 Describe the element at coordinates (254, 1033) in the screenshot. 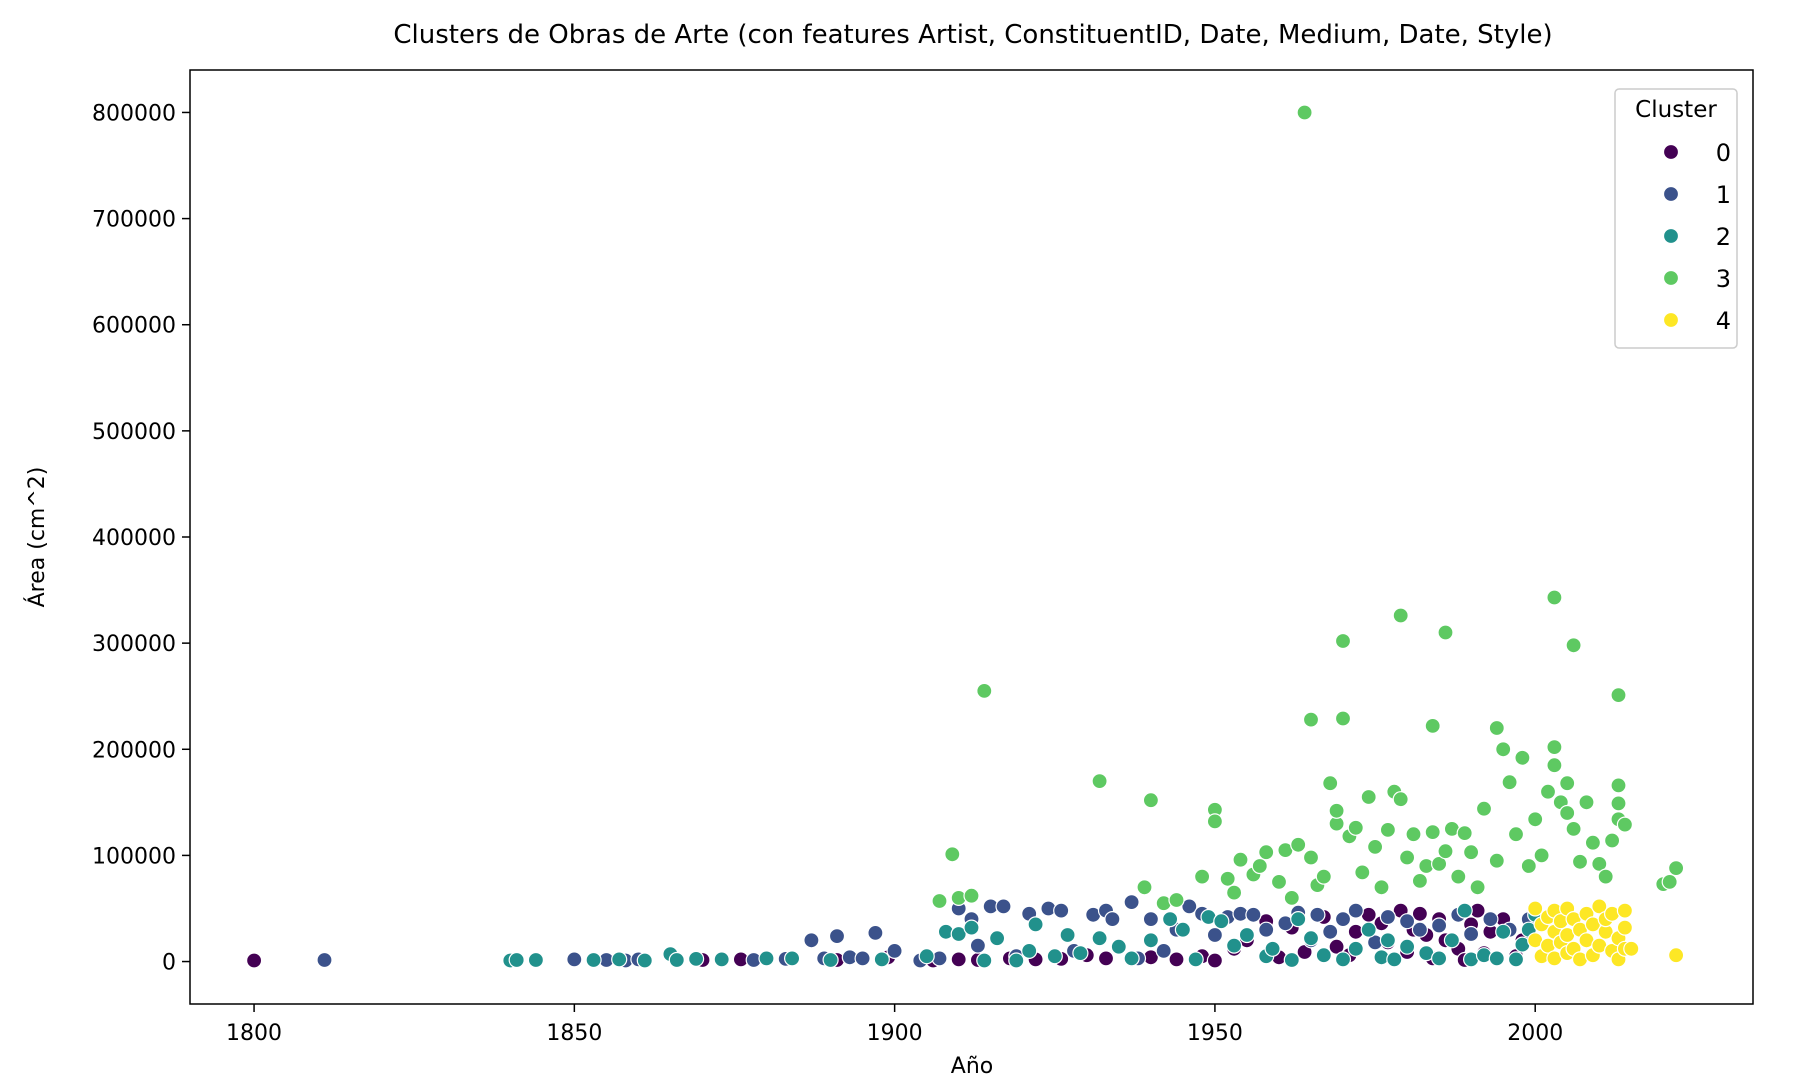

I see `x-tick-label: 1800` at that location.